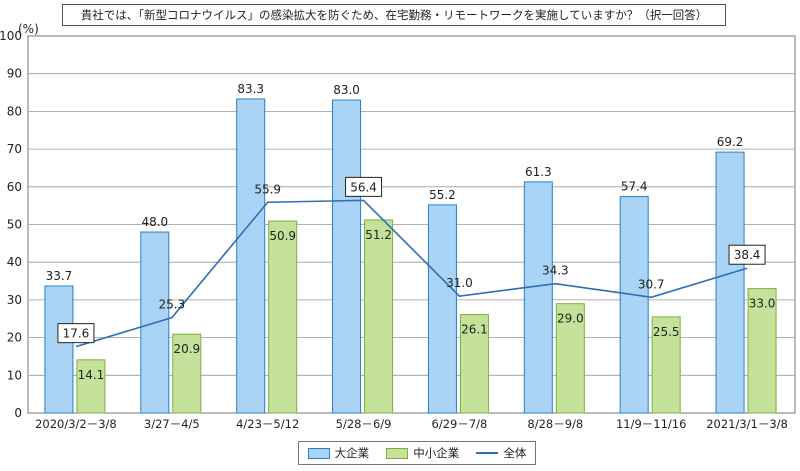 This screenshot has height=471, width=800. What do you see at coordinates (555, 424) in the screenshot?
I see `x-tick-label: 8/28－9/8` at bounding box center [555, 424].